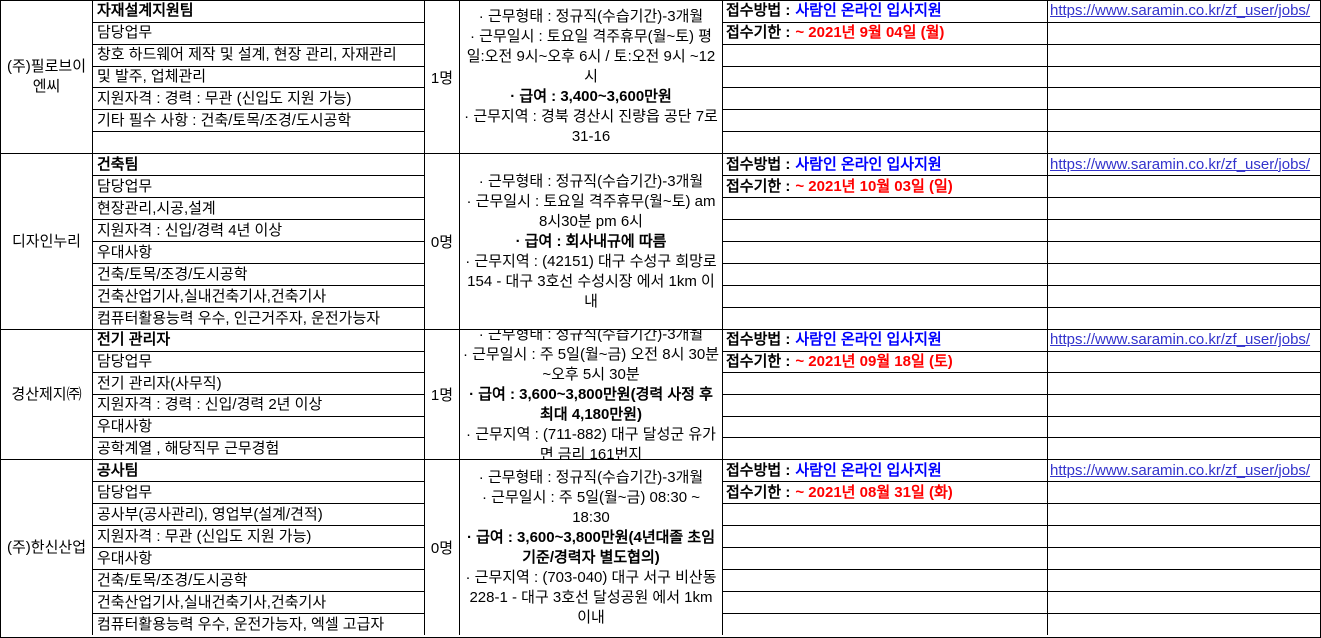 Image resolution: width=1321 pixels, height=638 pixels. Describe the element at coordinates (258, 56) in the screenshot. I see `detail-cell: 창호 하드웨어 제작 및 설계, 현장 관리, 자재관리` at that location.